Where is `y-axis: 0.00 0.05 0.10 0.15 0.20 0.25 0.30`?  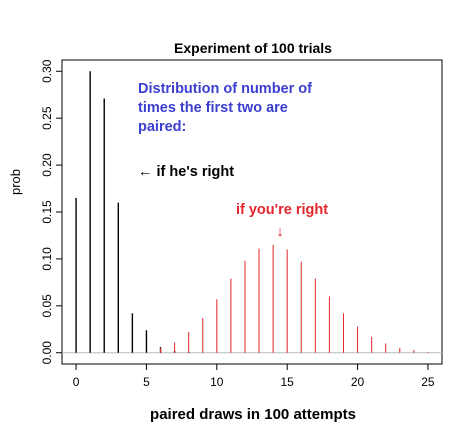 y-axis: 0.00 0.05 0.10 0.15 0.20 0.25 0.30 is located at coordinates (51, 211).